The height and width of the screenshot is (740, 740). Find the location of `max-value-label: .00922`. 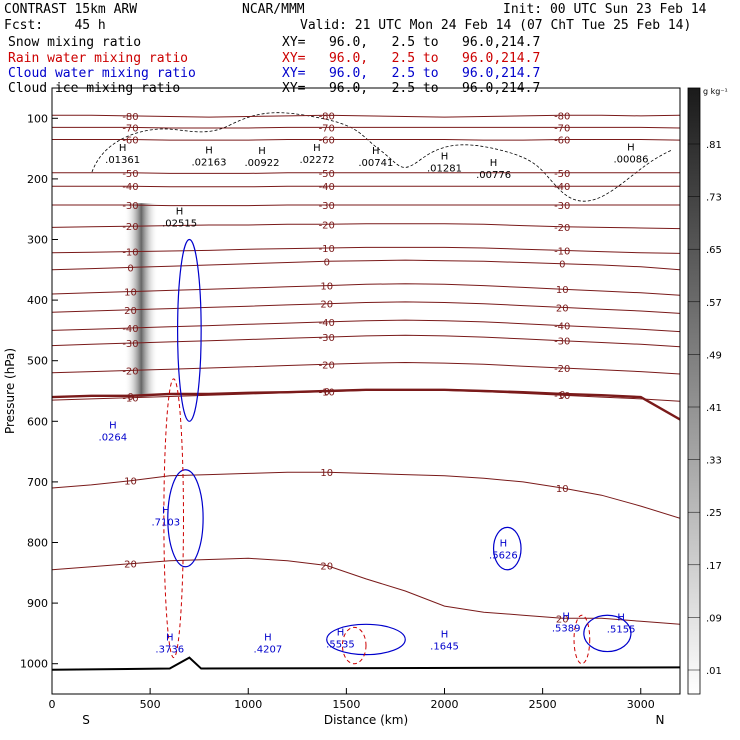

max-value-label: .00922 is located at coordinates (261, 163).